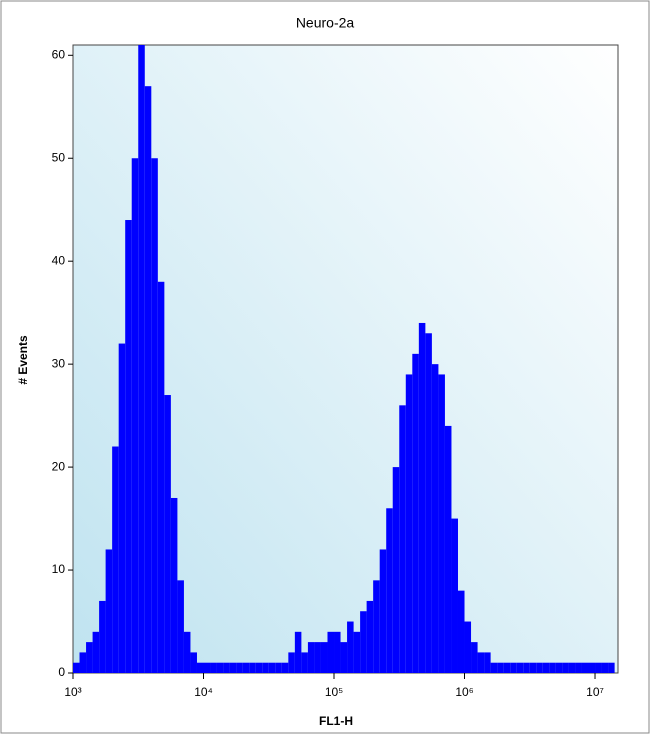 The image size is (650, 739). I want to click on y-tick-label: 0, so click(61, 672).